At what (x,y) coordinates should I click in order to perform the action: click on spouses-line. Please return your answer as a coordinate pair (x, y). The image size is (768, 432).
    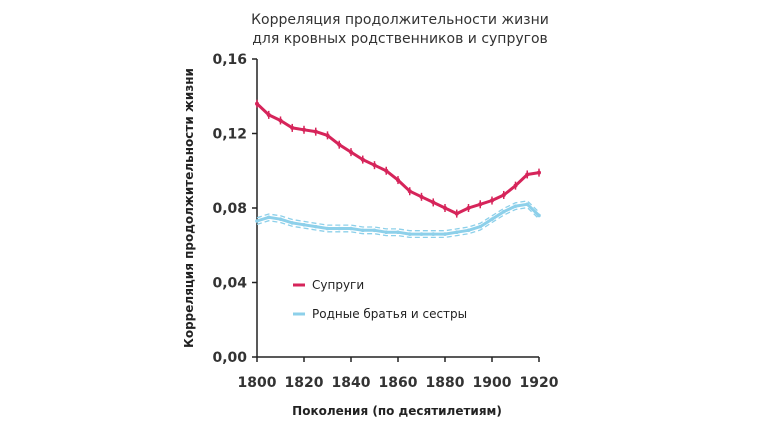
    Looking at the image, I should click on (397, 159).